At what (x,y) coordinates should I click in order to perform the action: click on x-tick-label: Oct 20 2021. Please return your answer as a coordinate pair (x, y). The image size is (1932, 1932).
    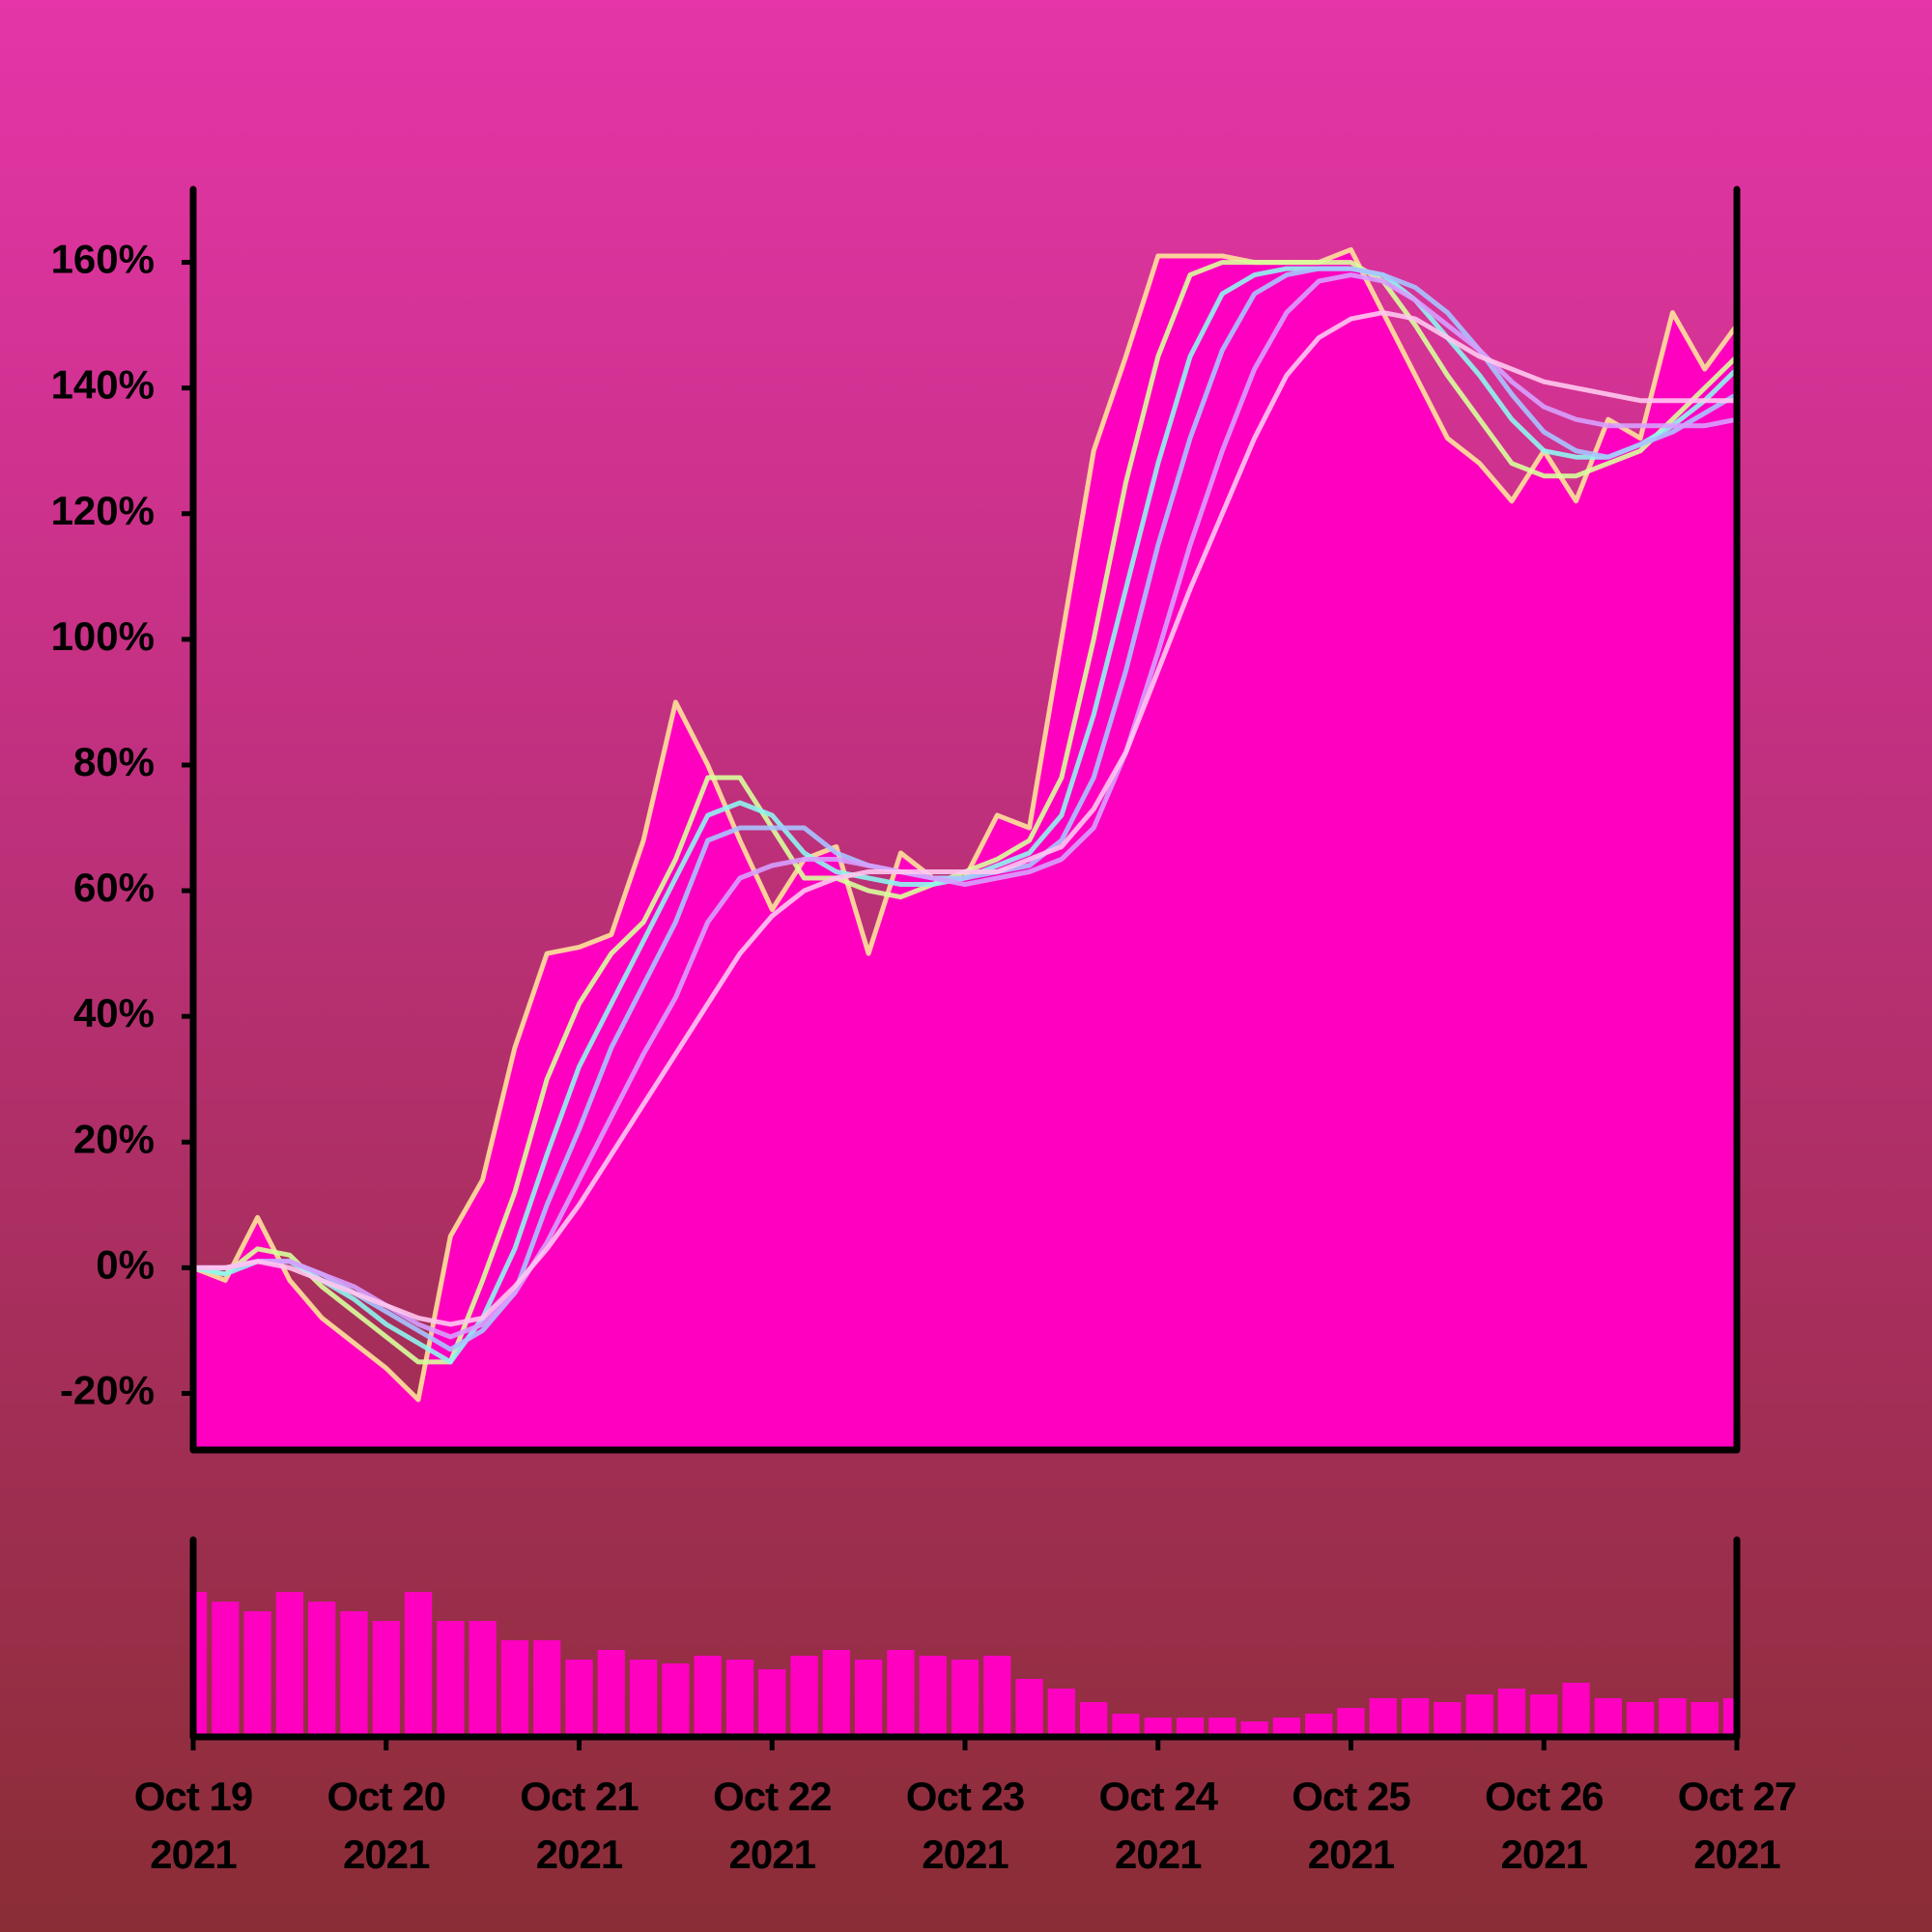
    Looking at the image, I should click on (386, 1825).